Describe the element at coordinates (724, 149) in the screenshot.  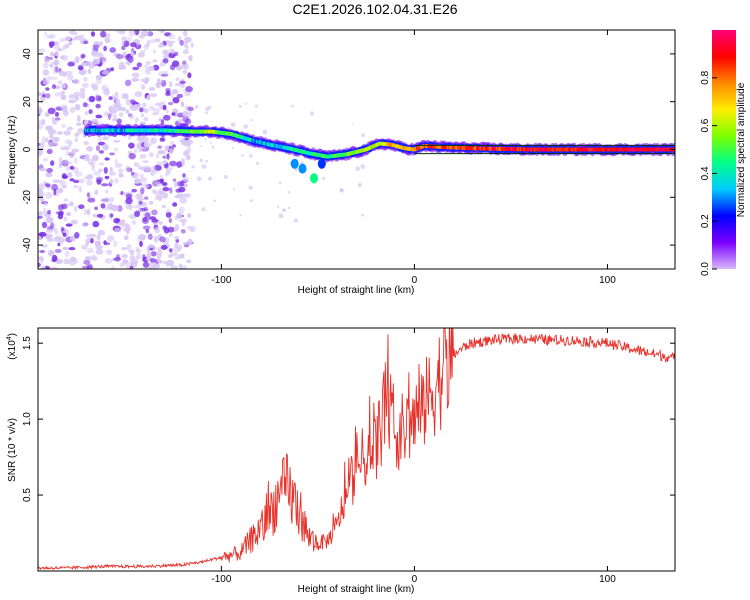
I see `colorbar-gradient` at that location.